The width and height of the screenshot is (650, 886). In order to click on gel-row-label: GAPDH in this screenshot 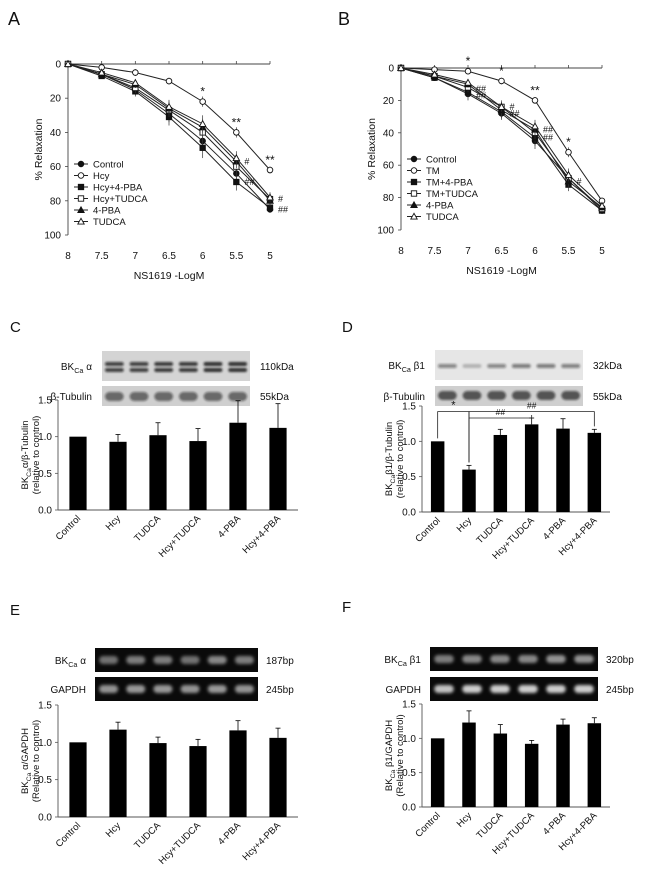, I will do `click(403, 690)`.